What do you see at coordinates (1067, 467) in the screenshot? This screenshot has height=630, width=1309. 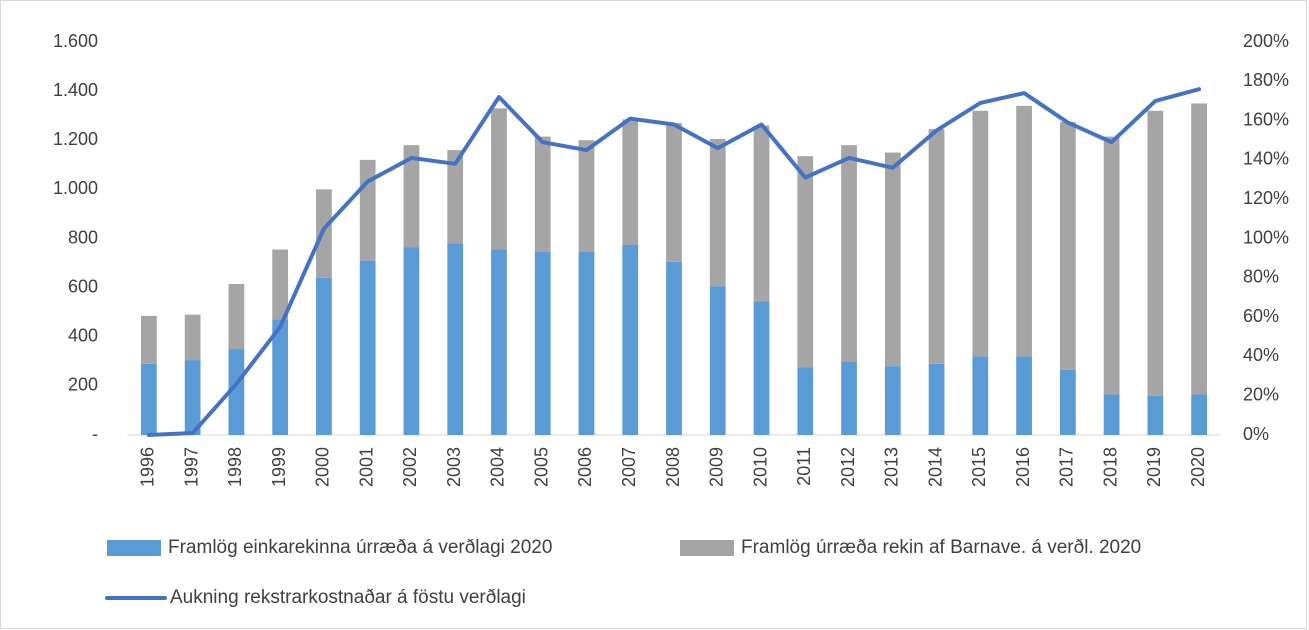 I see `x-tick-label: 2017` at bounding box center [1067, 467].